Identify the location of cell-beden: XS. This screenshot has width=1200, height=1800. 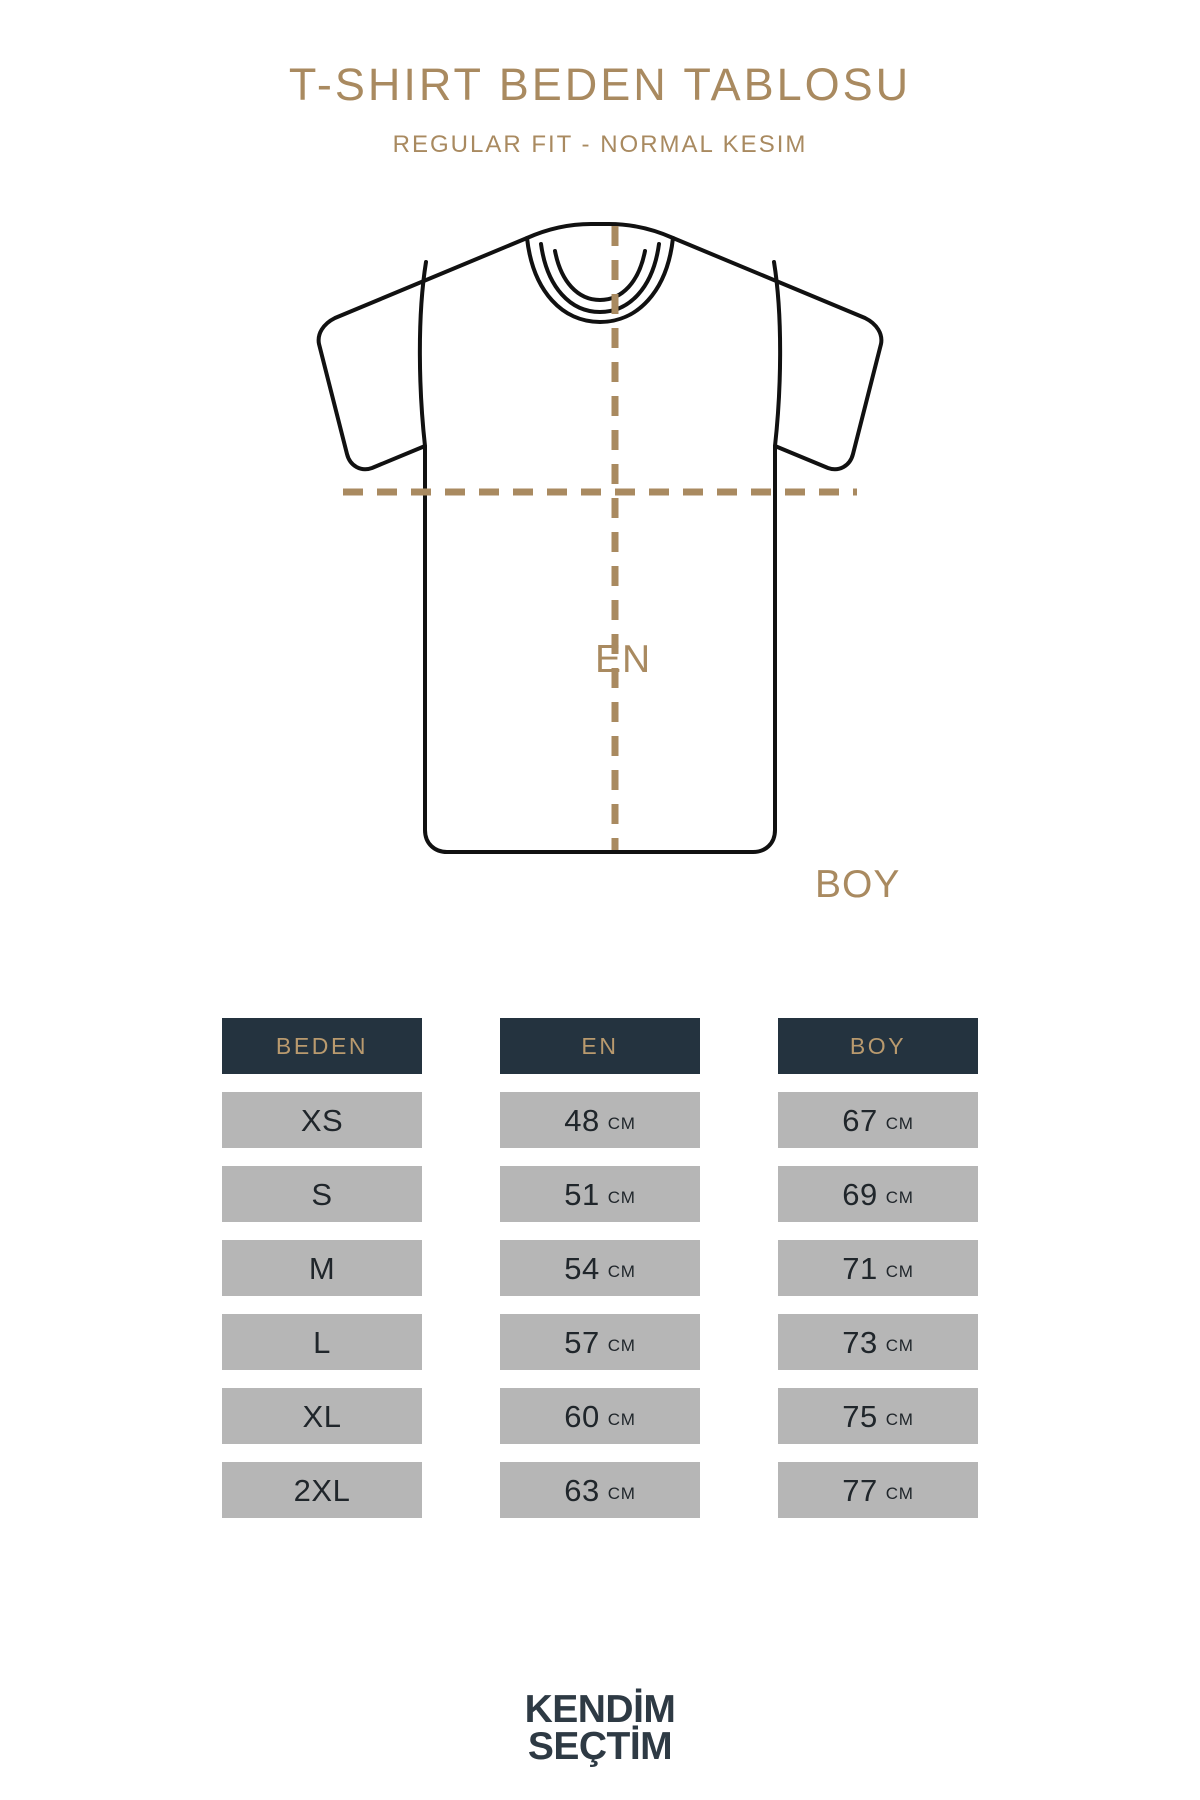
(322, 1120).